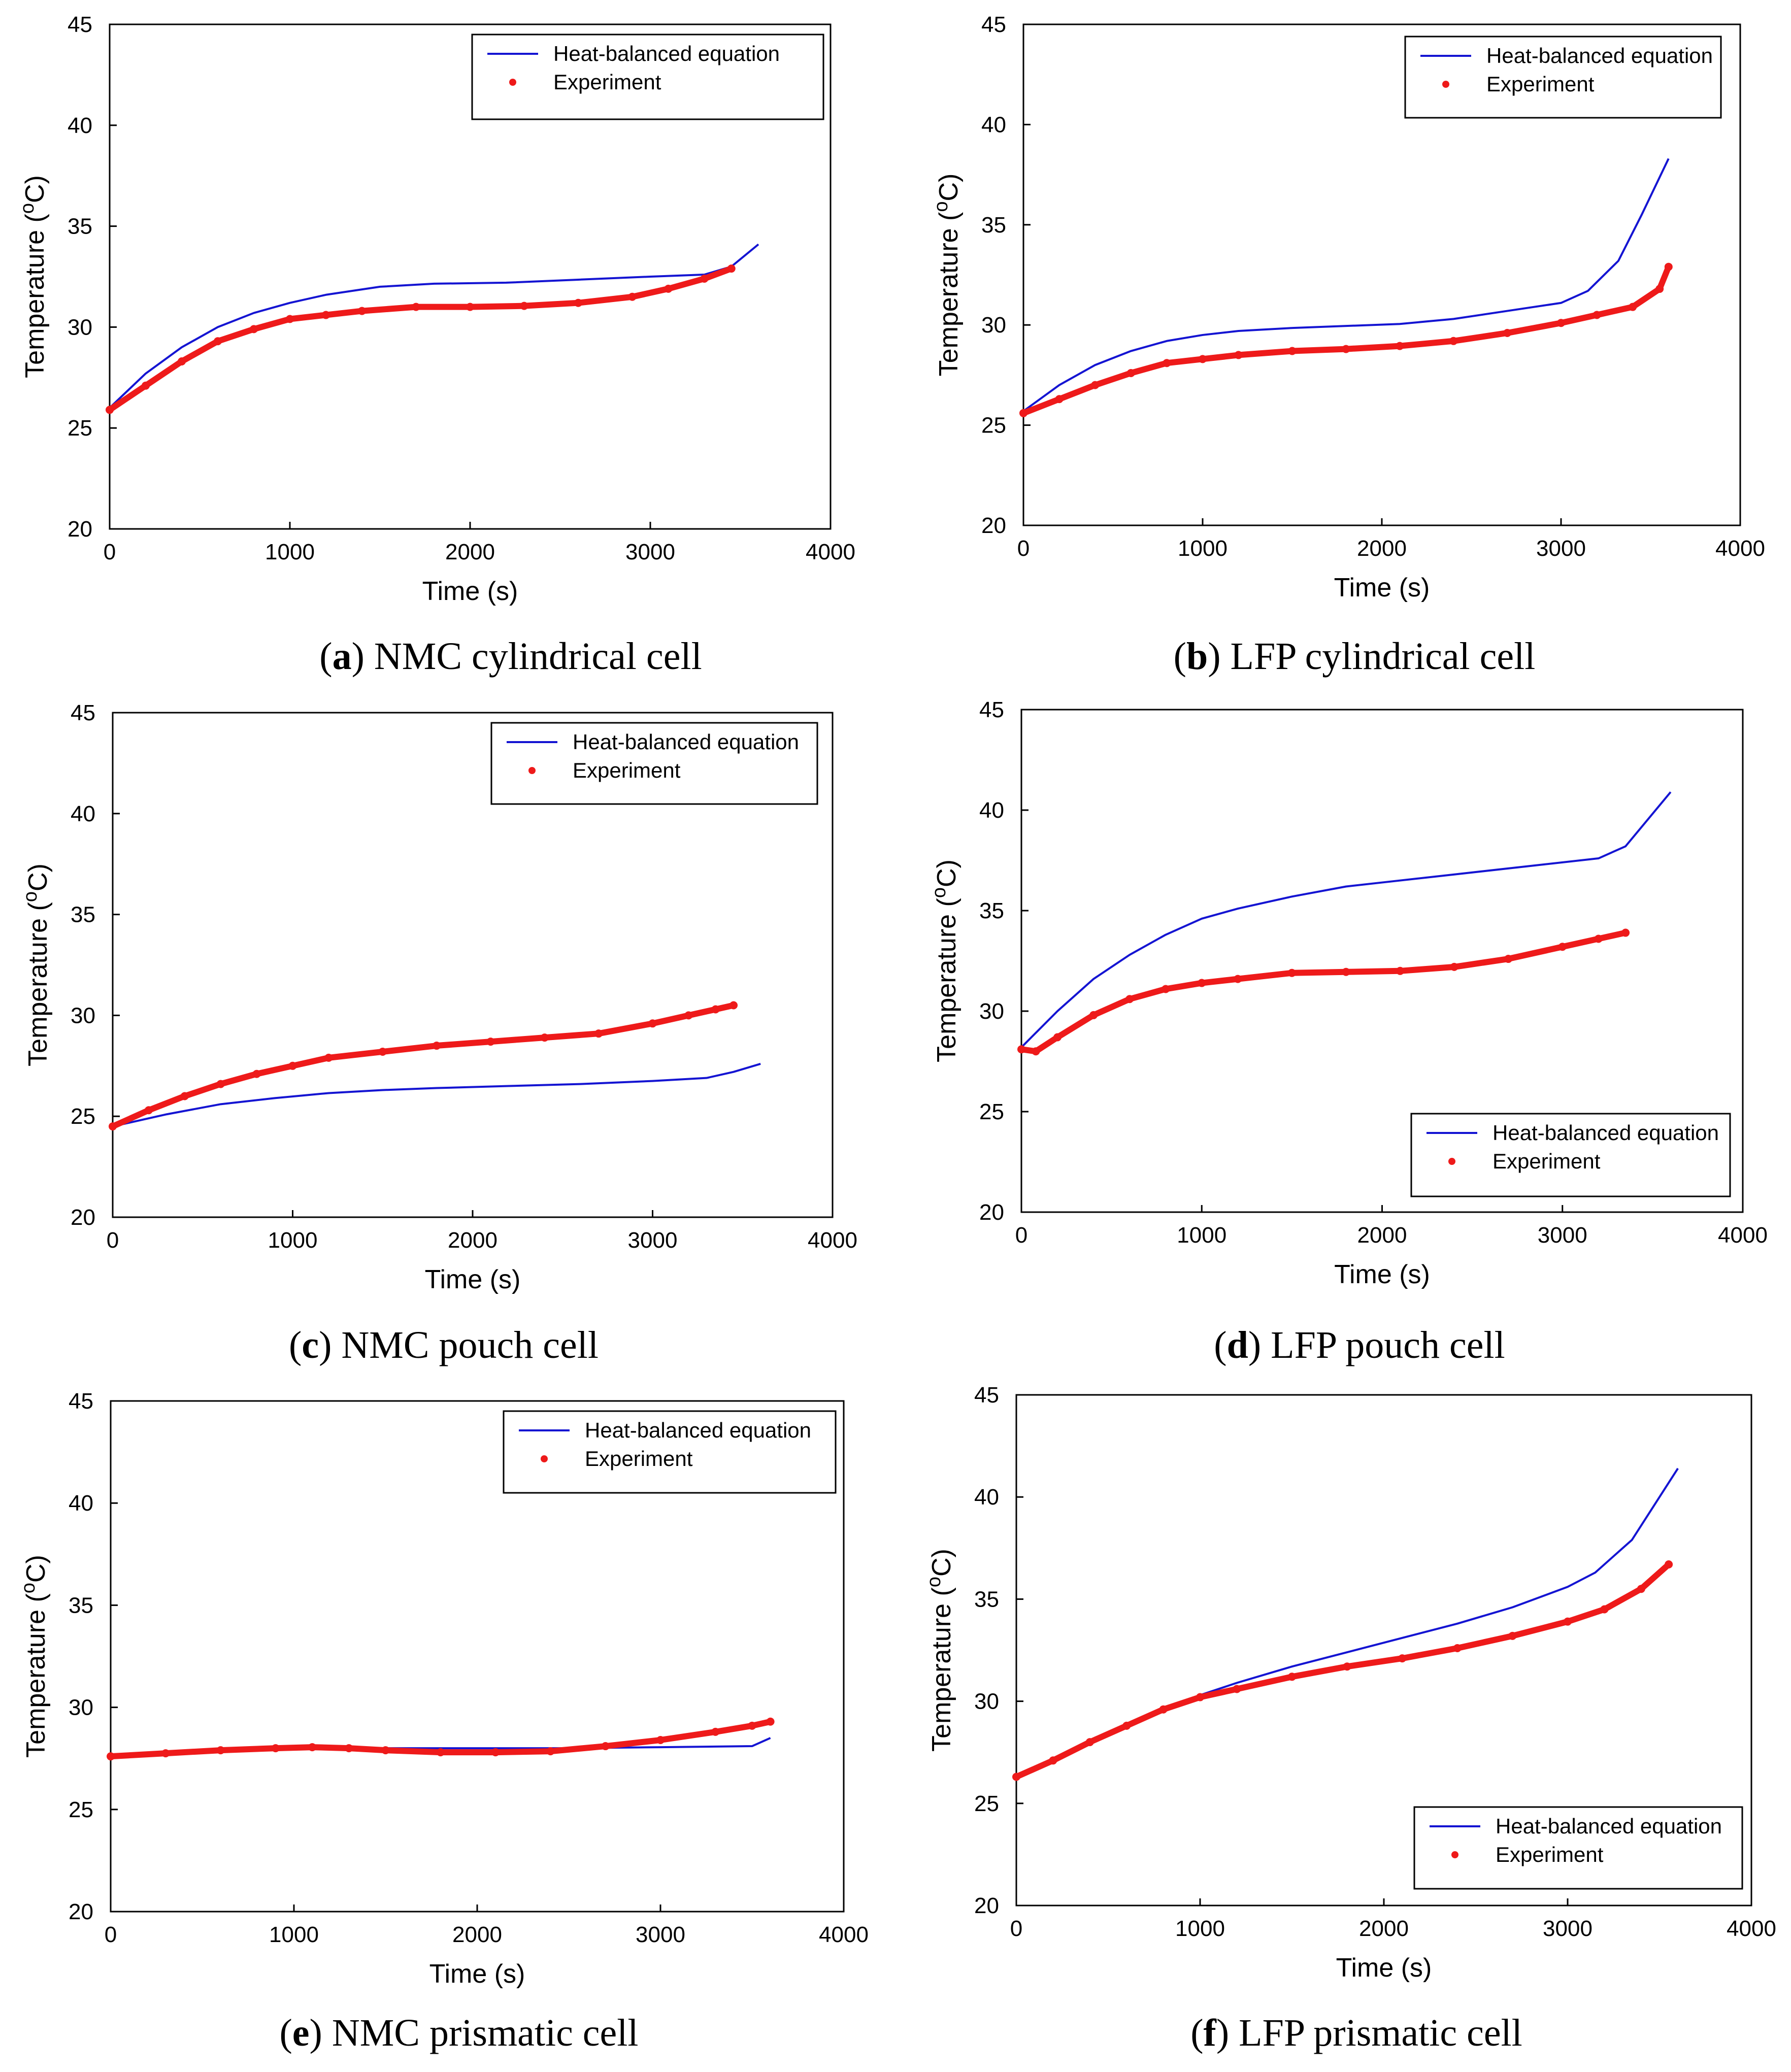 The image size is (1791, 2072). I want to click on series-trace-c-experiment, so click(424, 1066).